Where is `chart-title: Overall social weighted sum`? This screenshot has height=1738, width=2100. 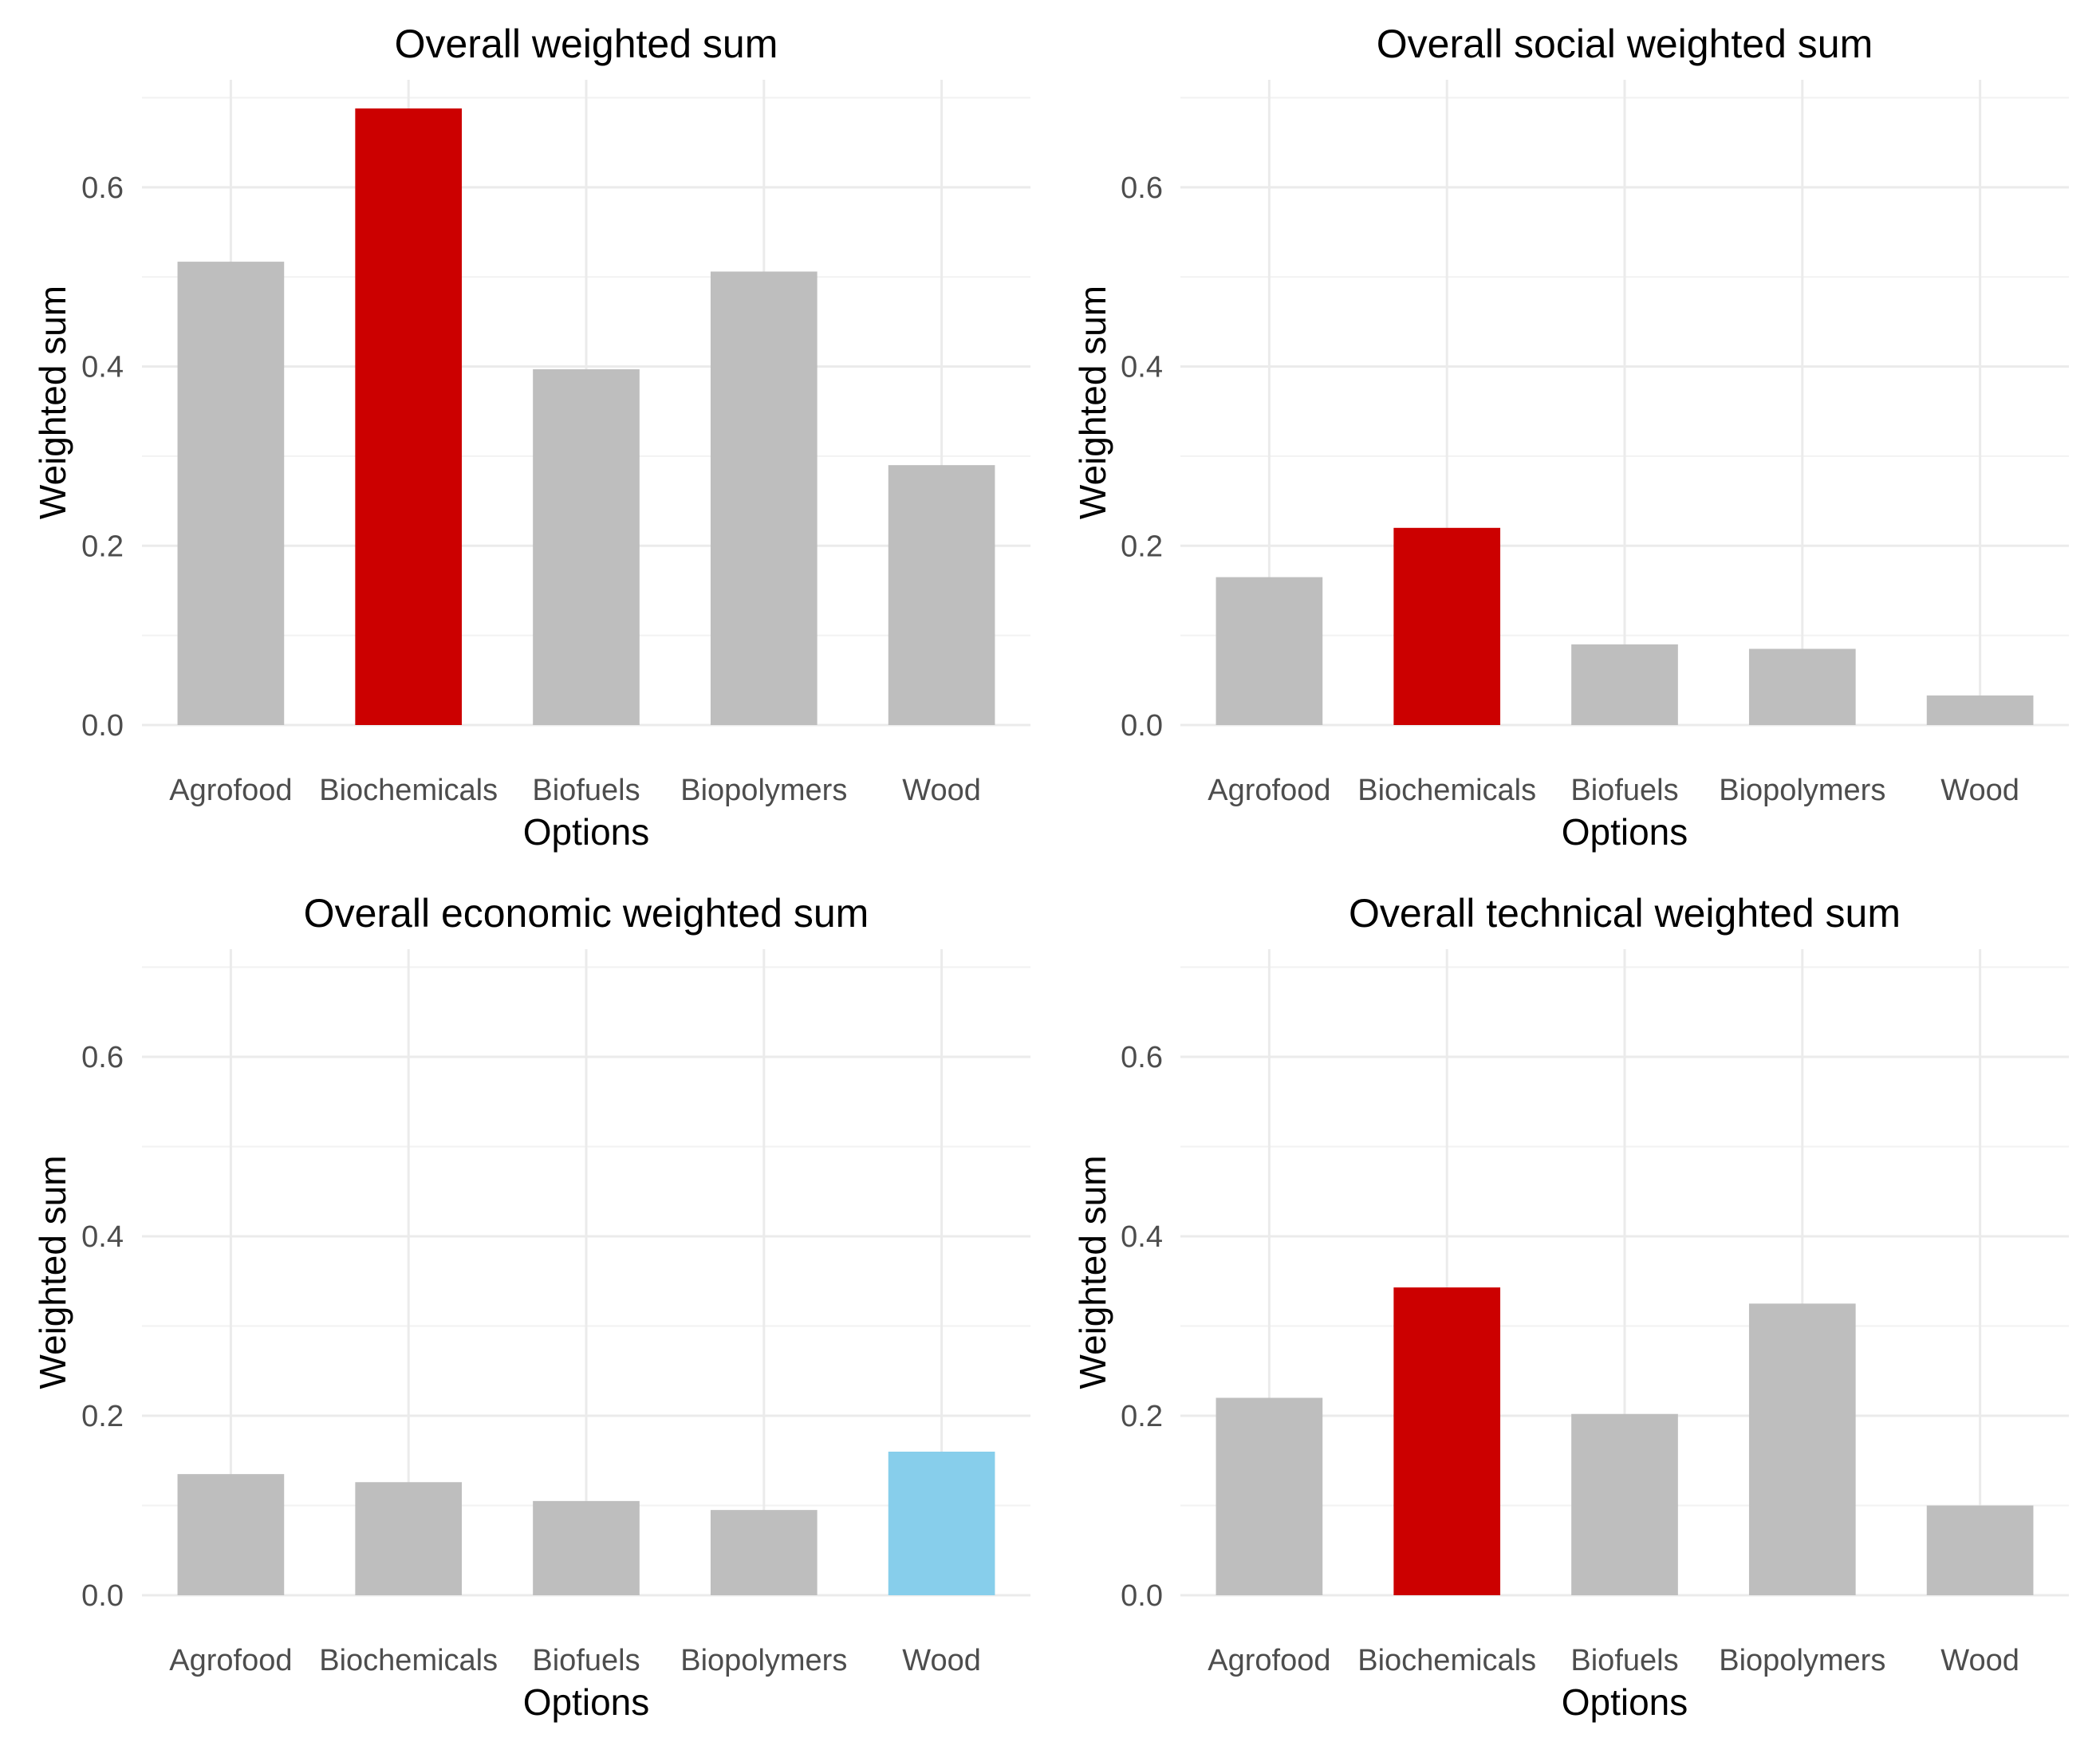 chart-title: Overall social weighted sum is located at coordinates (1625, 44).